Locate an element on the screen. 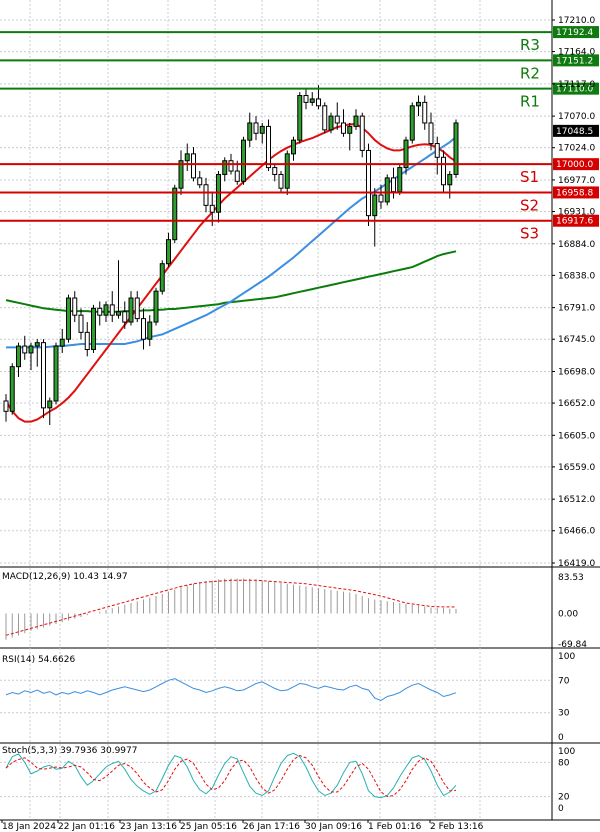  stoch-d-line is located at coordinates (231, 776).